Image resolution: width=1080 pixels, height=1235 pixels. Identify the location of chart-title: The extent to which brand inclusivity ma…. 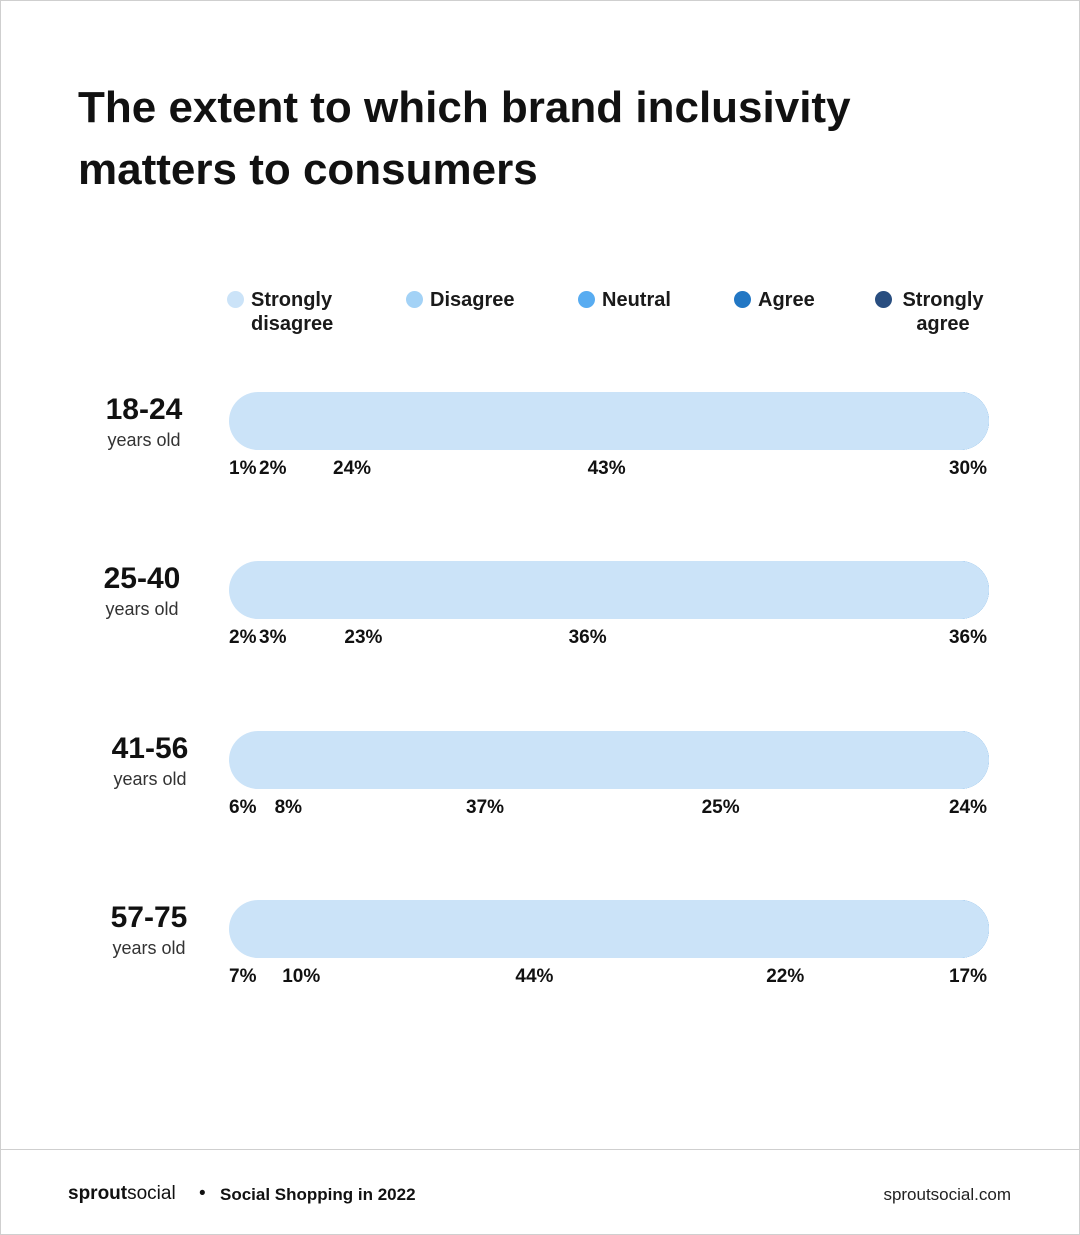
(464, 138).